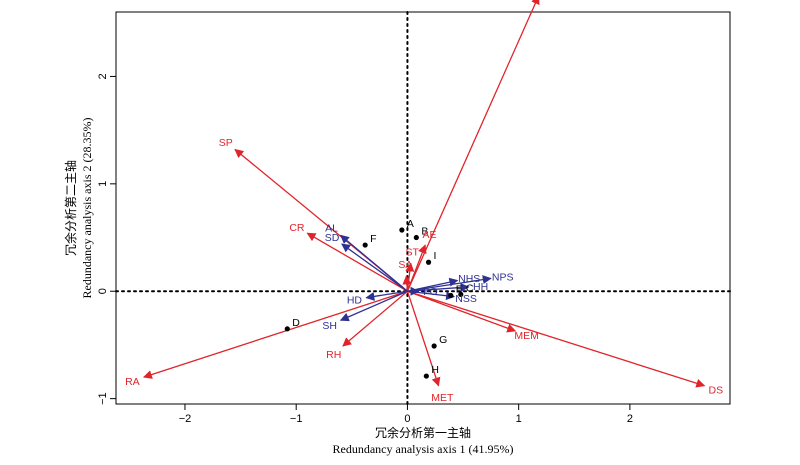 The image size is (800, 465). I want to click on blue-vector-label: SD, so click(332, 238).